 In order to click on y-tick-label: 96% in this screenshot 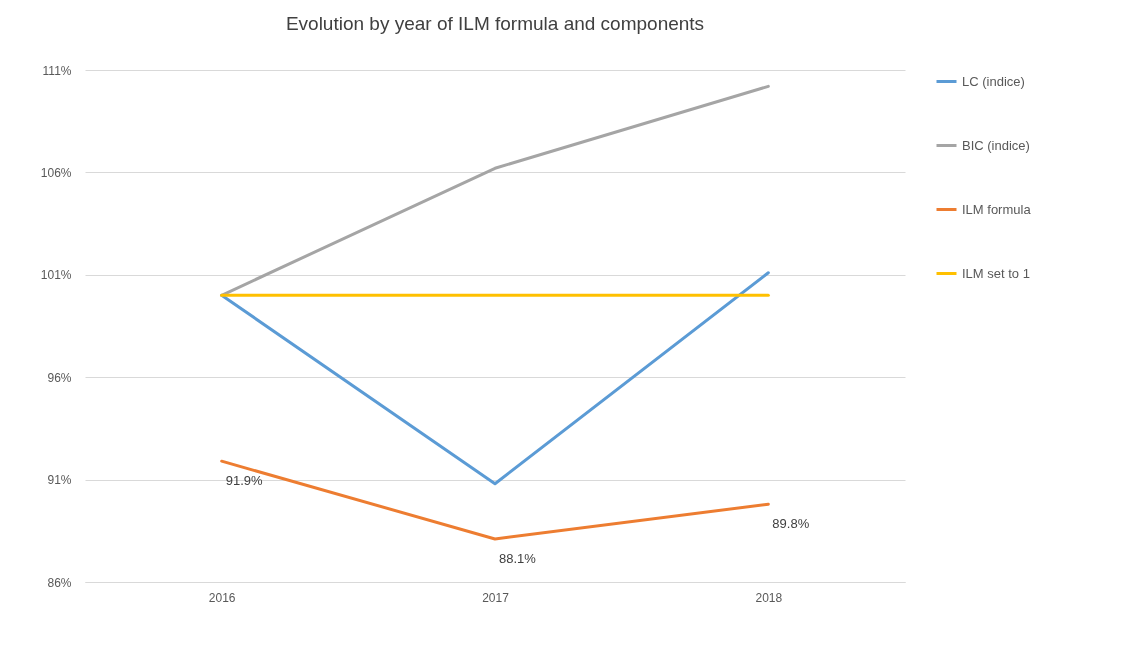, I will do `click(59, 377)`.